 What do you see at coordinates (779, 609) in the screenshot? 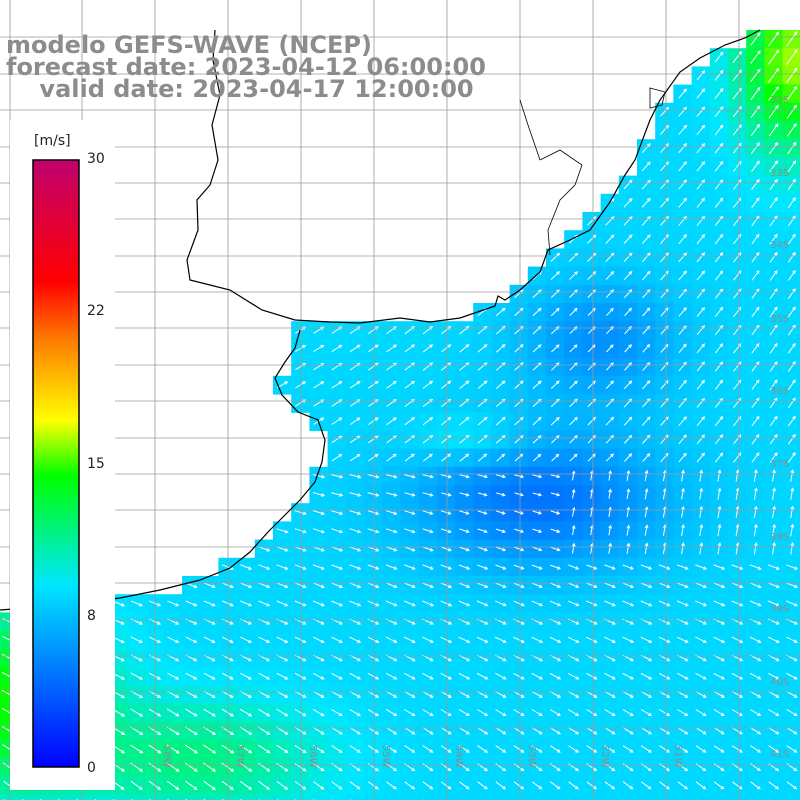
I see `lat-label: 39S` at bounding box center [779, 609].